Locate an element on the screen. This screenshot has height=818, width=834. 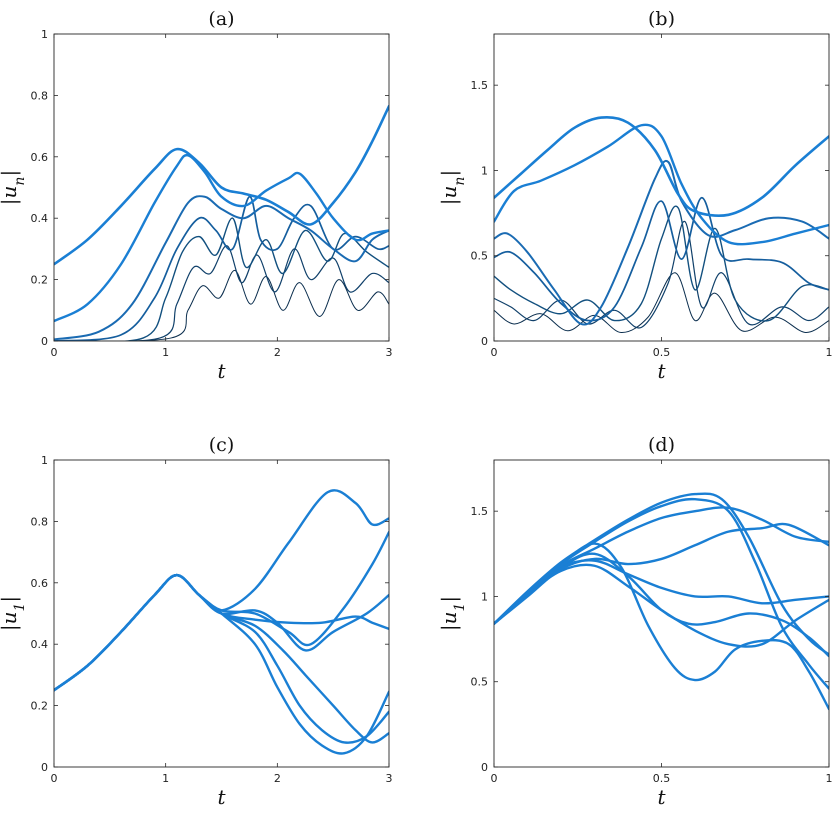
y-axis-label-b: |un| is located at coordinates (452, 187).